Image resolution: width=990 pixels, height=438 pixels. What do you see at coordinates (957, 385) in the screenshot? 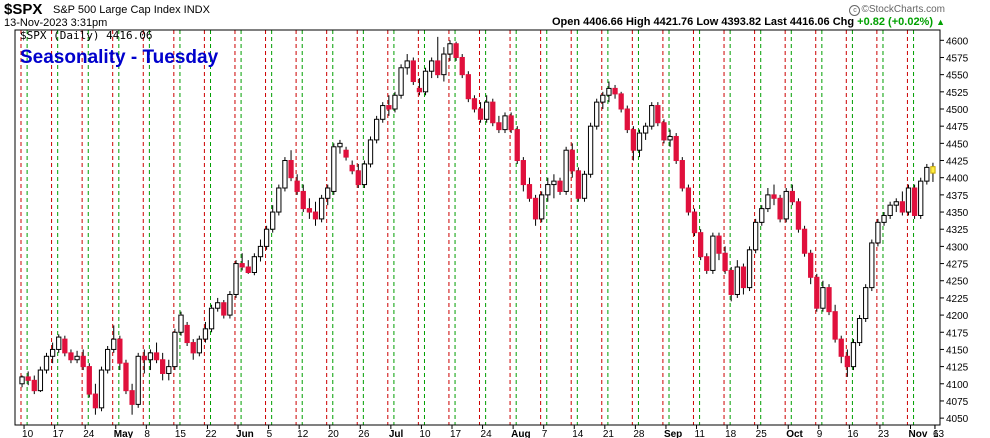
I see `y-tick-label: 4100` at bounding box center [957, 385].